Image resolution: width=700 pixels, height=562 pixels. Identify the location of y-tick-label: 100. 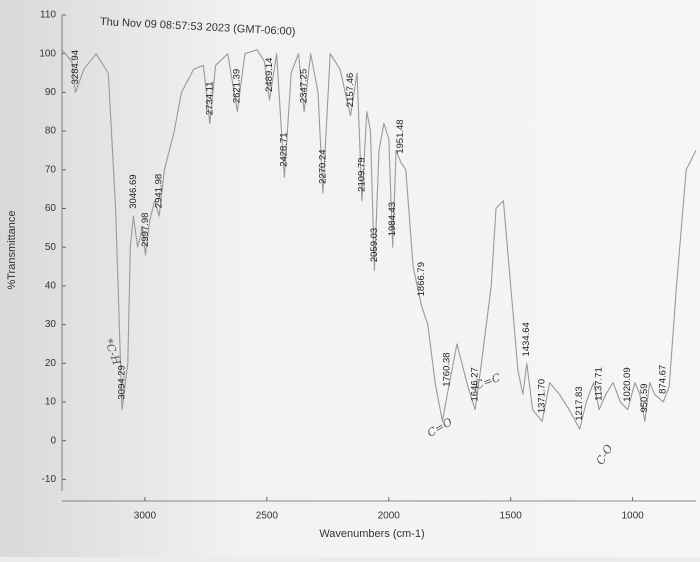
(47, 53).